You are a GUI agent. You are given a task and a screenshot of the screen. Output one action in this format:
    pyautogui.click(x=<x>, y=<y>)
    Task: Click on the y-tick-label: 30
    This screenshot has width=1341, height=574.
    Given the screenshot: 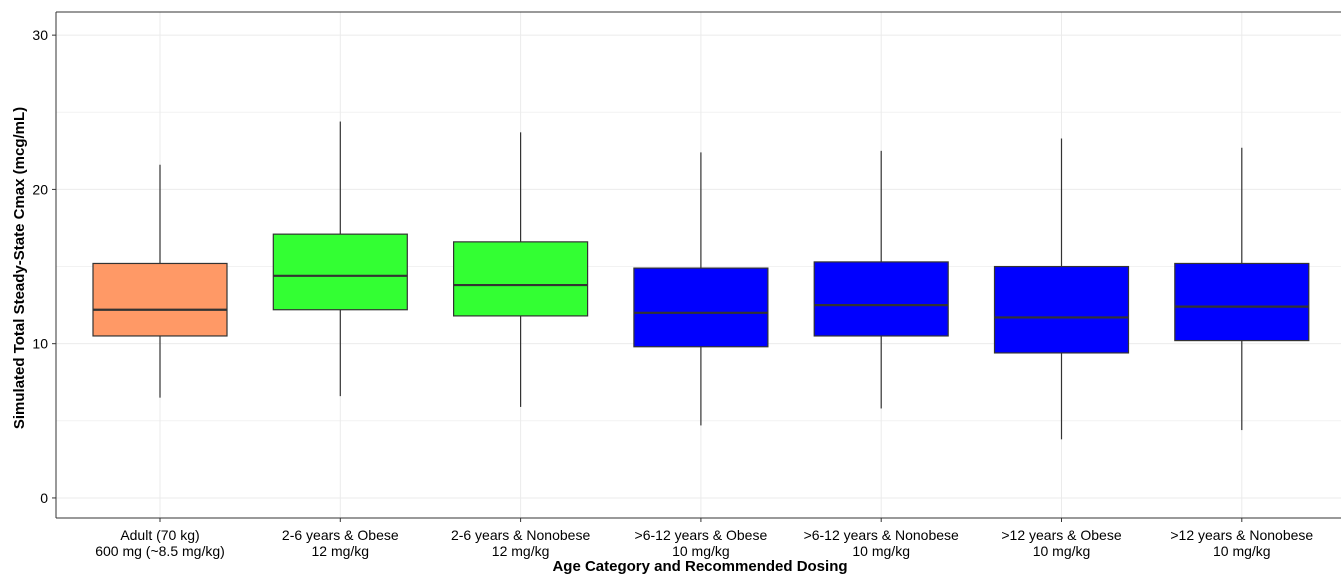 What is the action you would take?
    pyautogui.click(x=40, y=35)
    